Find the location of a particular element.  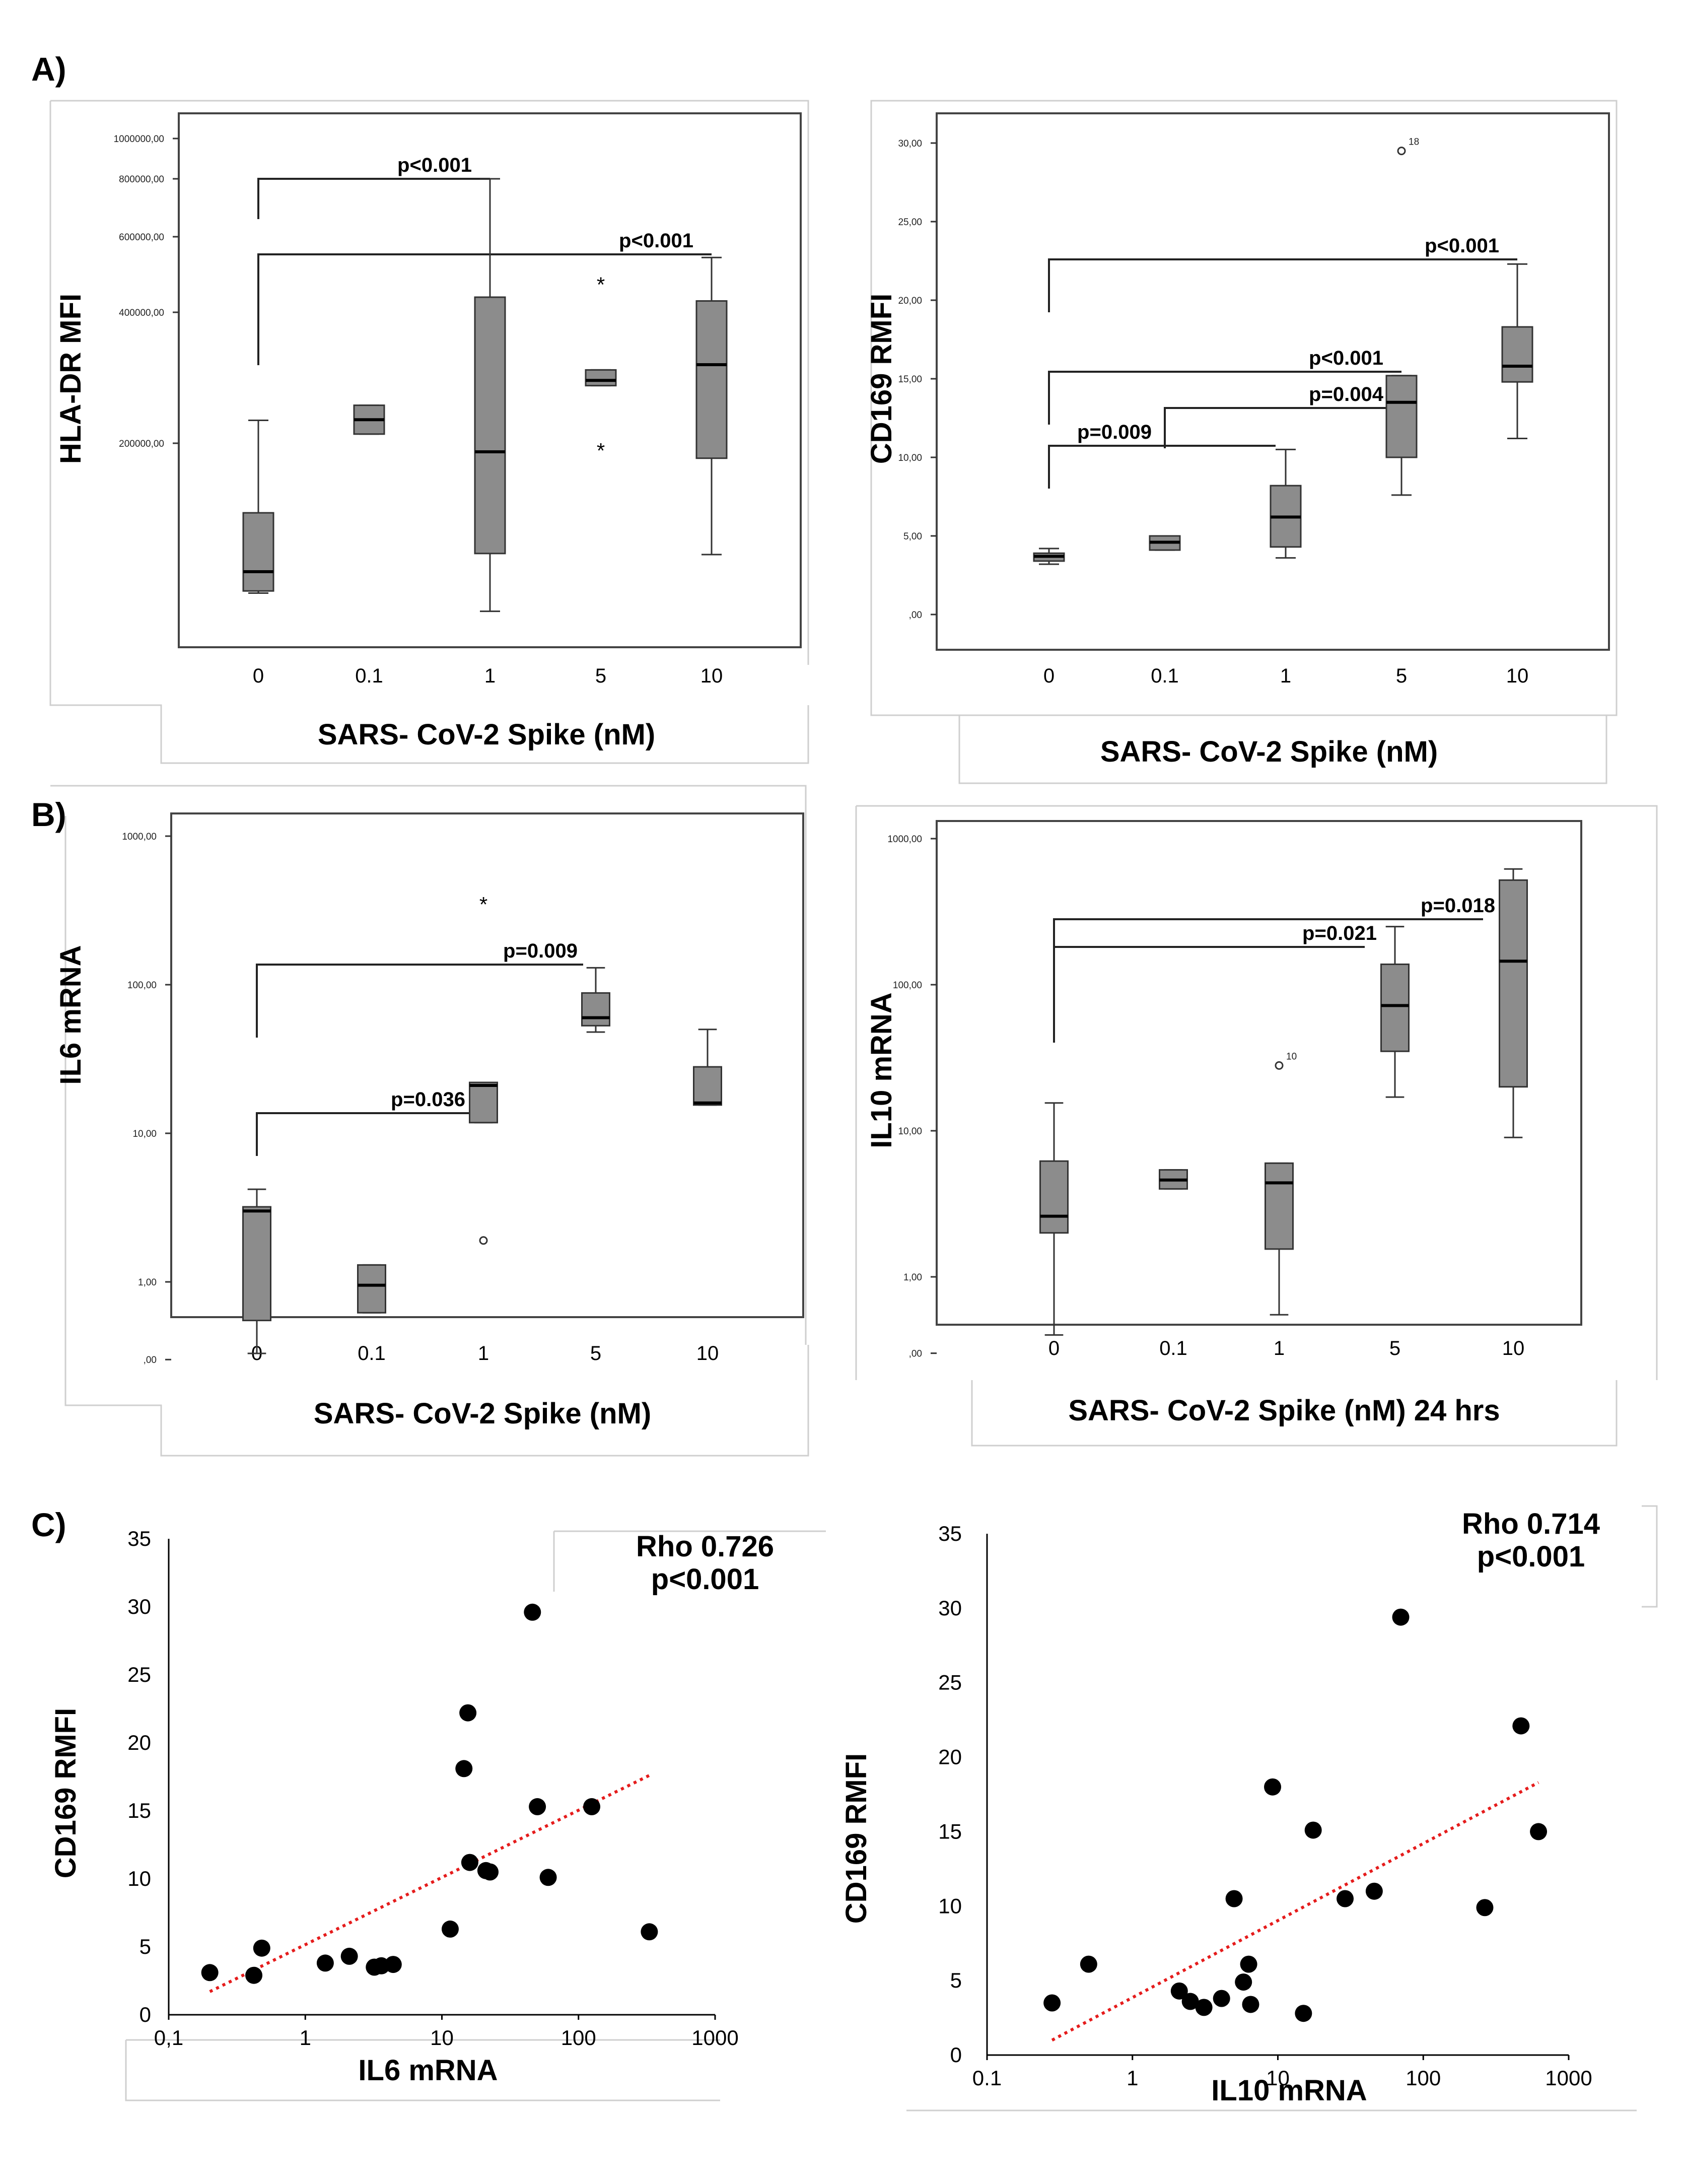

p-value-label: p=0.021 is located at coordinates (1339, 933).